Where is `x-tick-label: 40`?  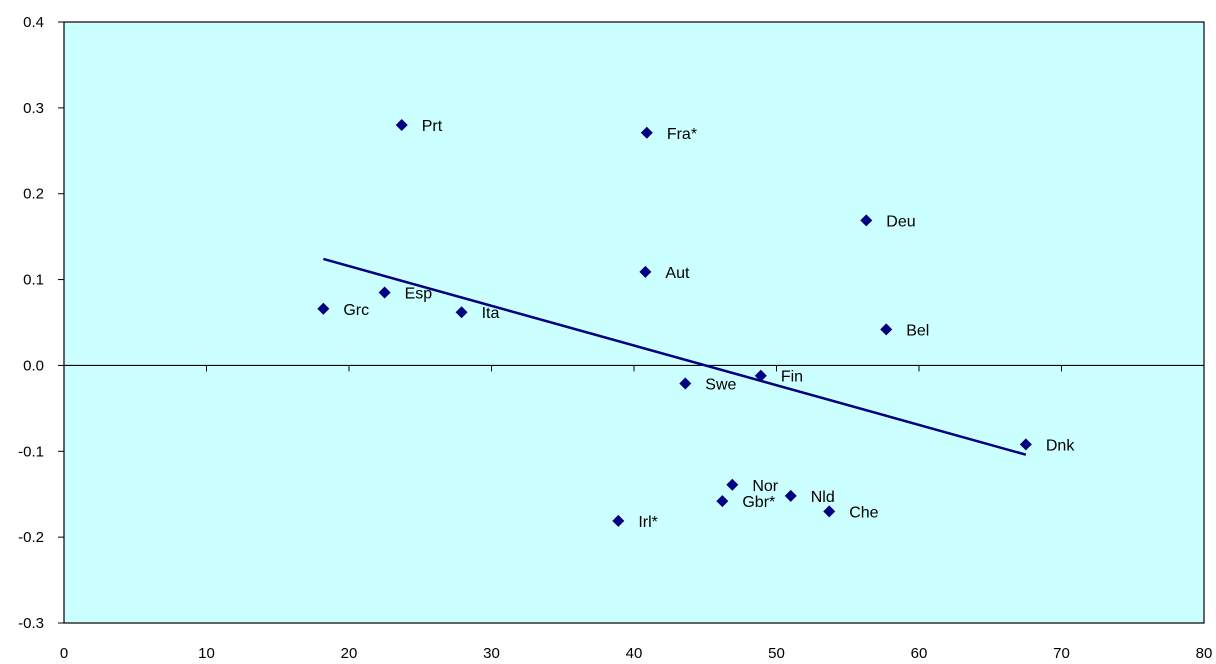
x-tick-label: 40 is located at coordinates (634, 653).